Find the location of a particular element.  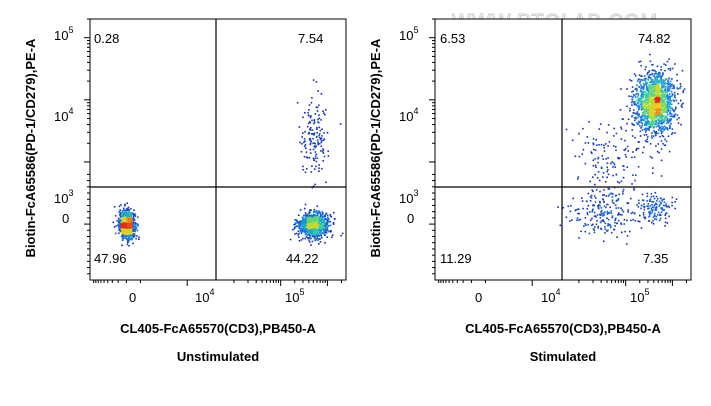

x-tick-label: 10⁴ is located at coordinates (550, 296).